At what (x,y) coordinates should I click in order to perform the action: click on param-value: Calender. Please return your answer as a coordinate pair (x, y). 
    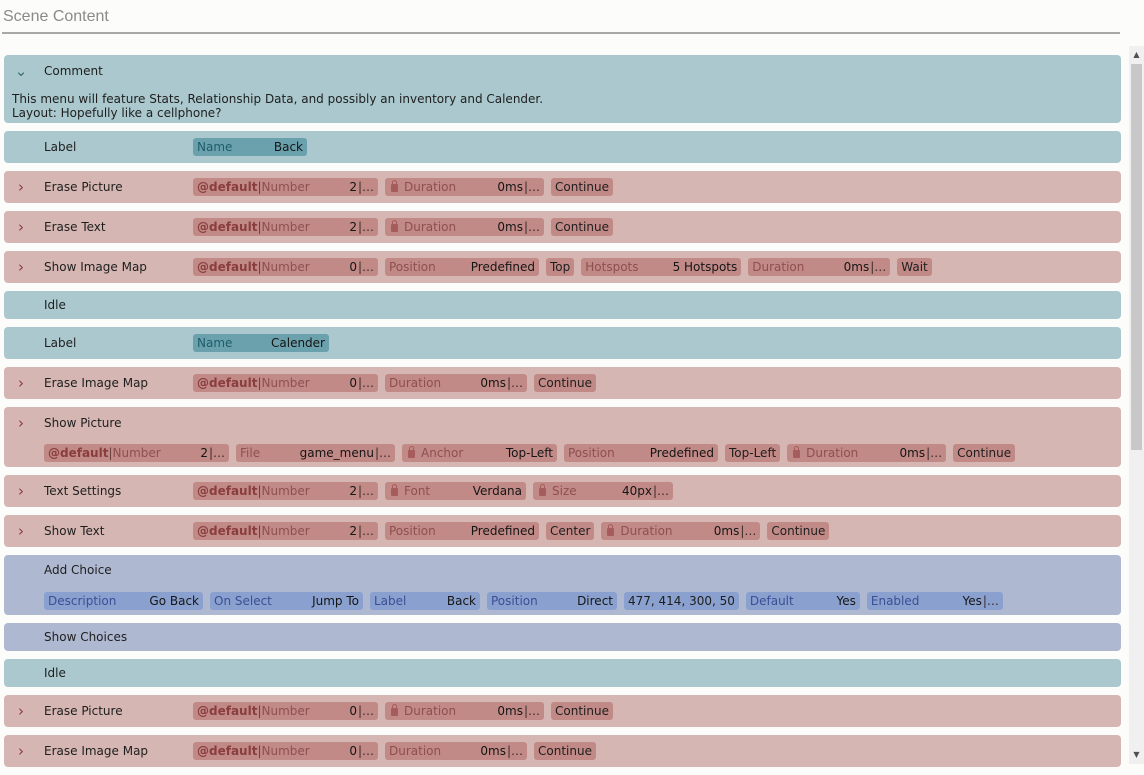
    Looking at the image, I should click on (298, 343).